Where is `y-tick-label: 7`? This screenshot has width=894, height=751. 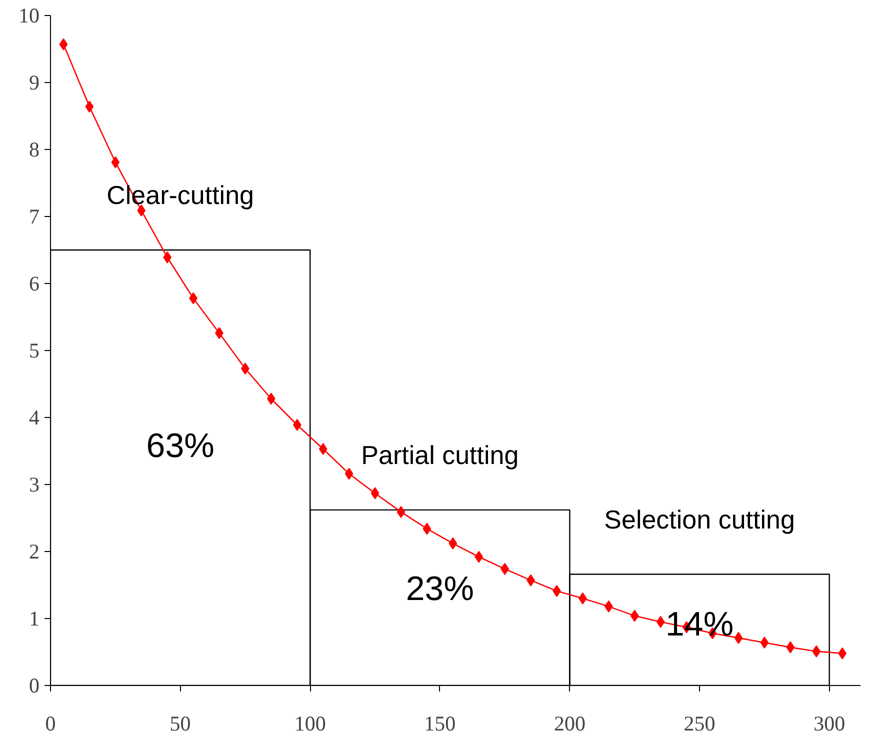 y-tick-label: 7 is located at coordinates (34, 216).